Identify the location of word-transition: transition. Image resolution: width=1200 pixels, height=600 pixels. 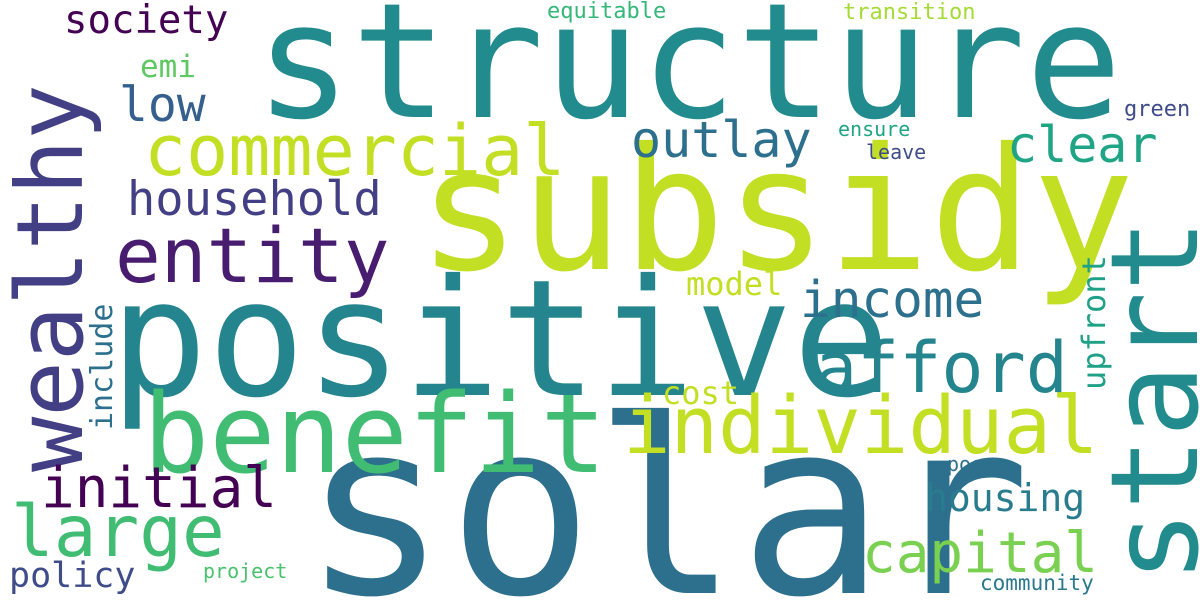
(909, 12).